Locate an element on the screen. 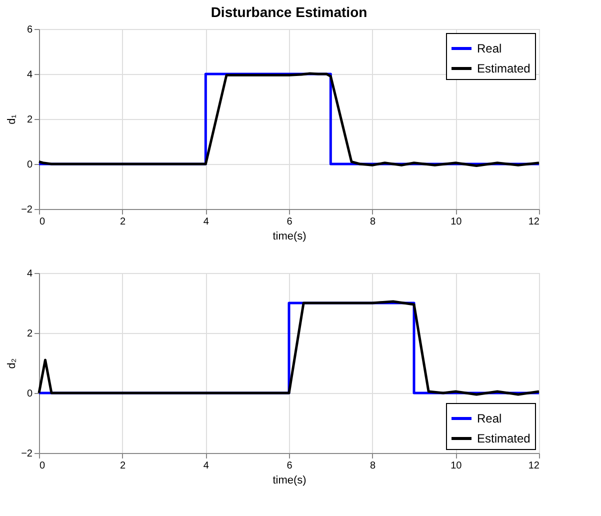 The image size is (601, 516). y-tick-label: 6 is located at coordinates (29, 30).